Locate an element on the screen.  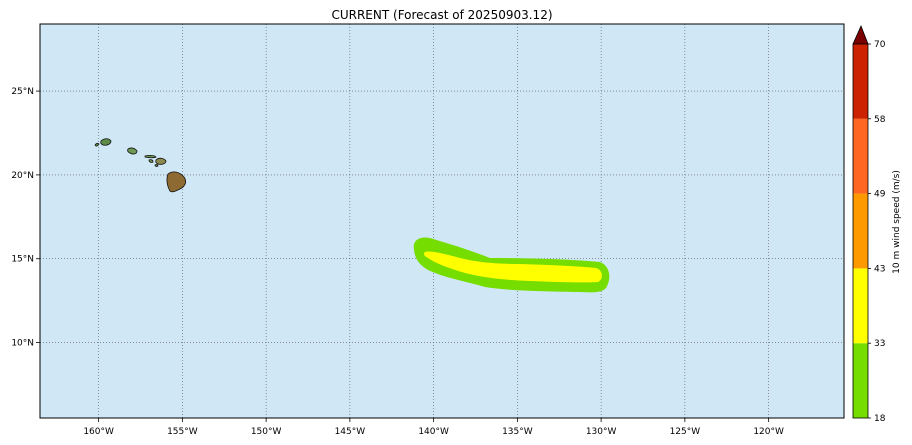
colorbar-tick-label: 43 is located at coordinates (879, 269).